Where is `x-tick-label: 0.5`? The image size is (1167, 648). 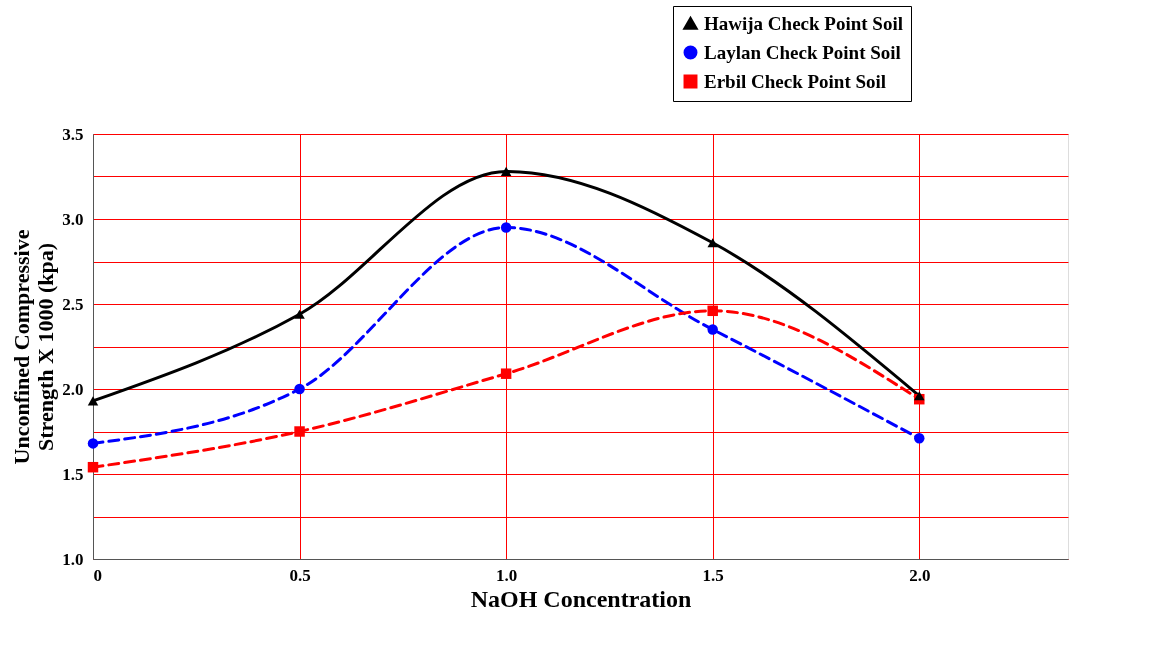 x-tick-label: 0.5 is located at coordinates (300, 575).